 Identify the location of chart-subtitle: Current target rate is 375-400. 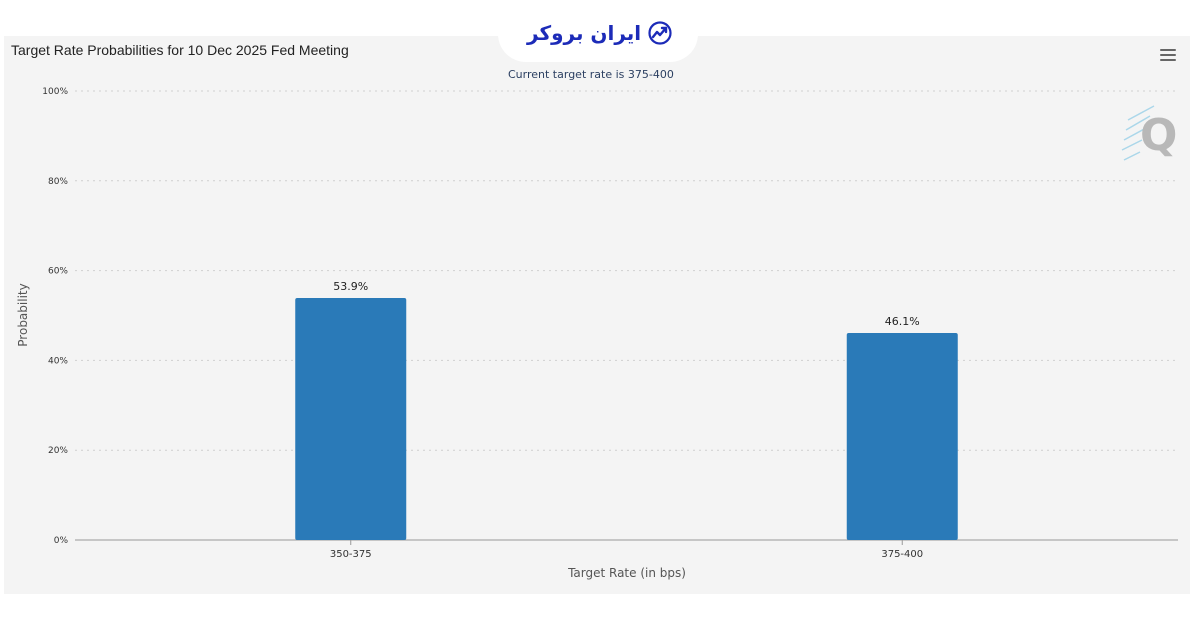
(591, 74).